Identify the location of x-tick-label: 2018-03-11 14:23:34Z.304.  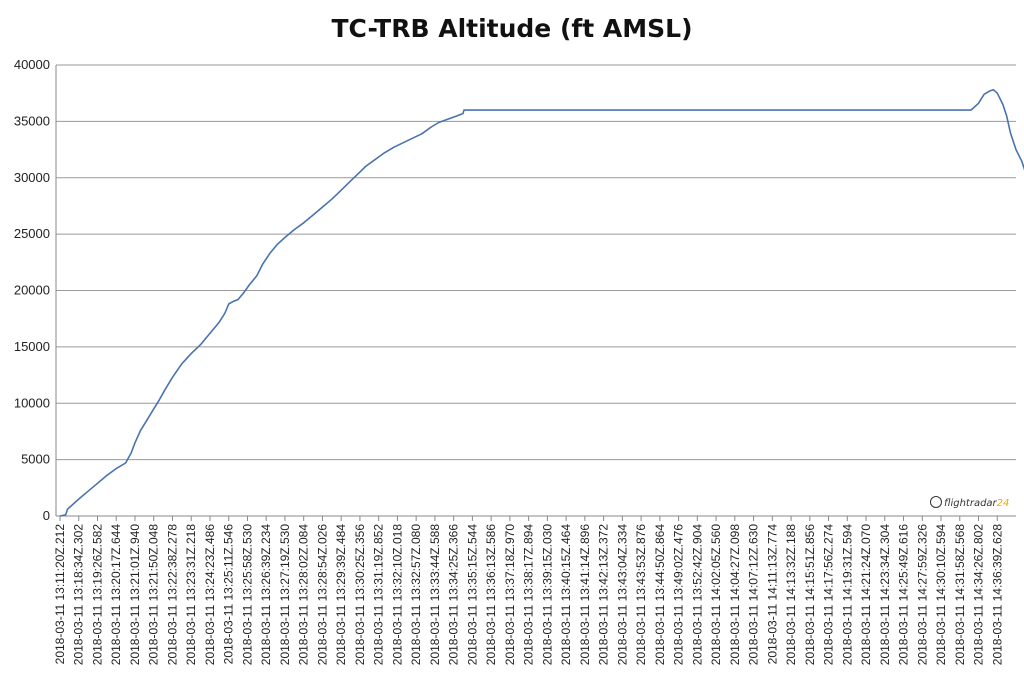
(885, 595).